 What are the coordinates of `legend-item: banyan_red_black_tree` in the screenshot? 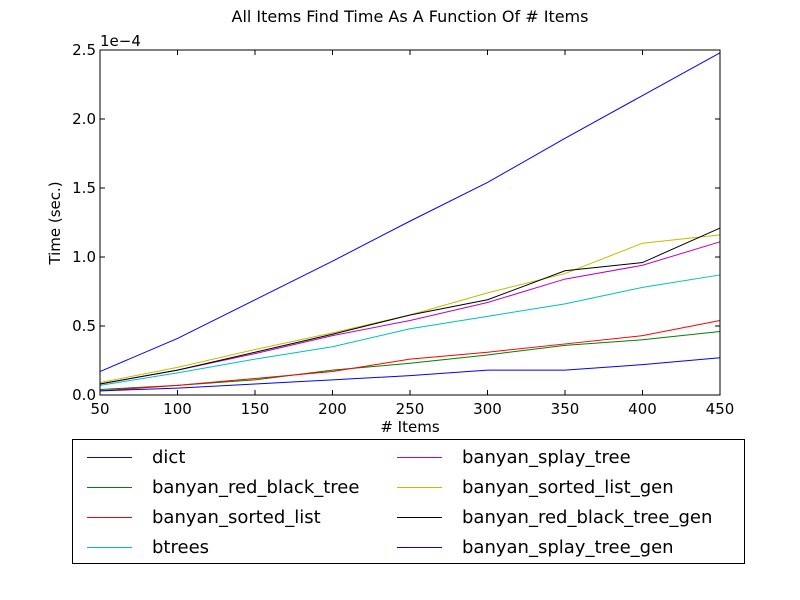 It's located at (223, 487).